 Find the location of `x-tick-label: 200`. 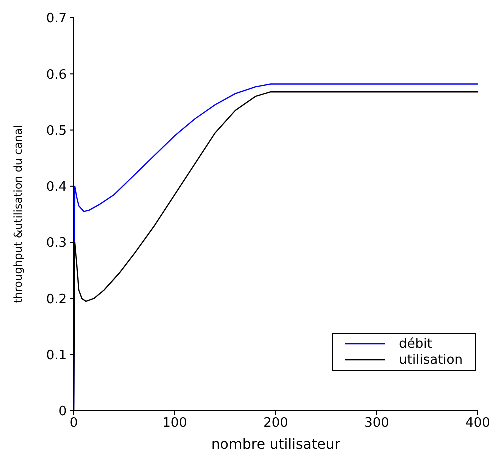

x-tick-label: 200 is located at coordinates (276, 424).